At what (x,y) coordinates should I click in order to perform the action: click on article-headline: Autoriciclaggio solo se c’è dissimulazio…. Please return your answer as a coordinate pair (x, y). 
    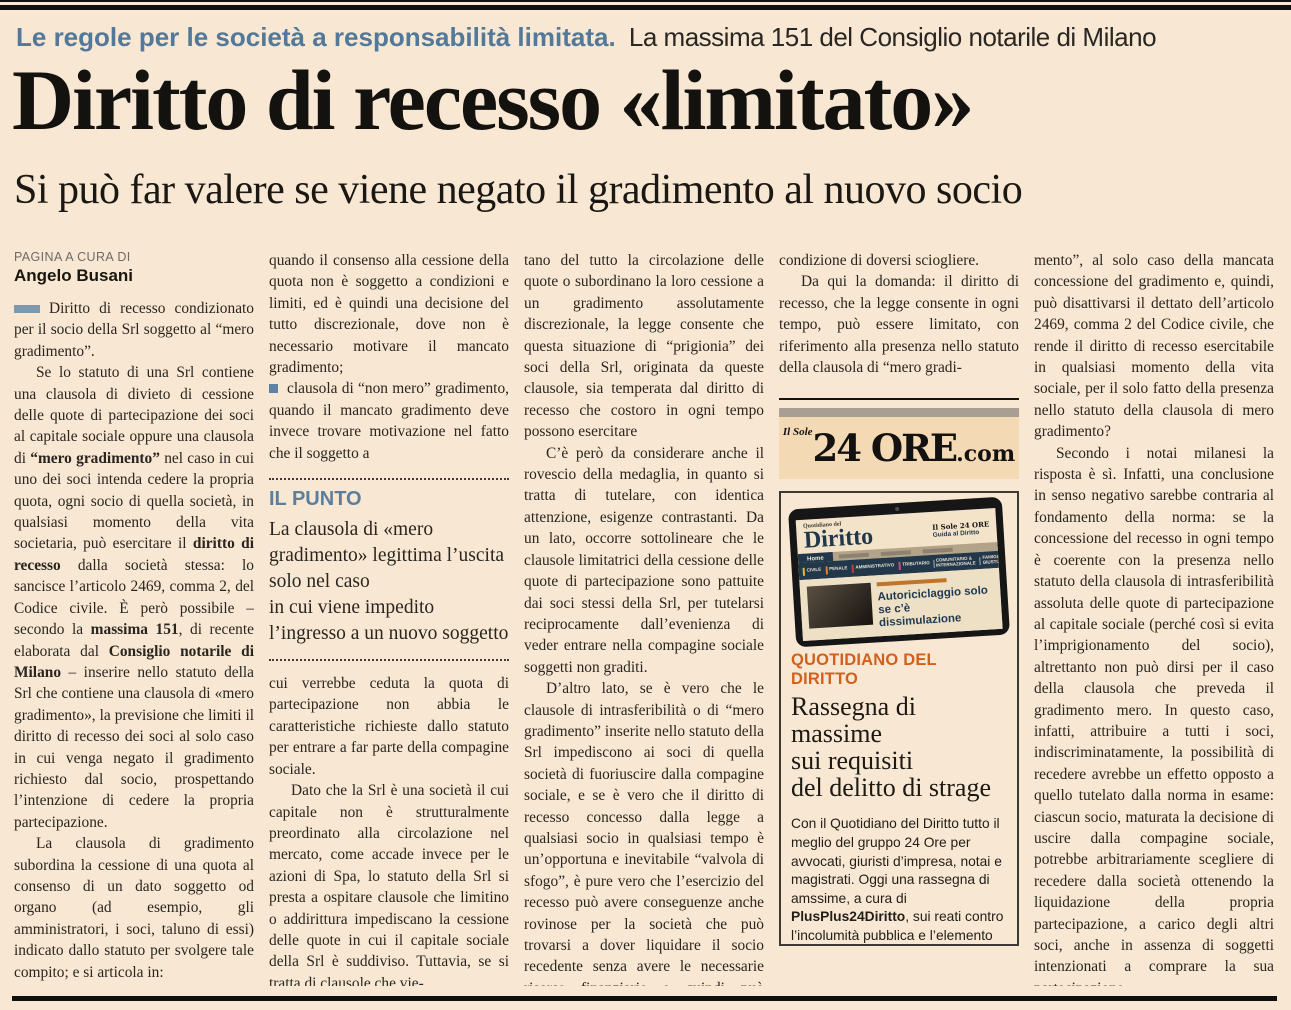
    Looking at the image, I should click on (933, 607).